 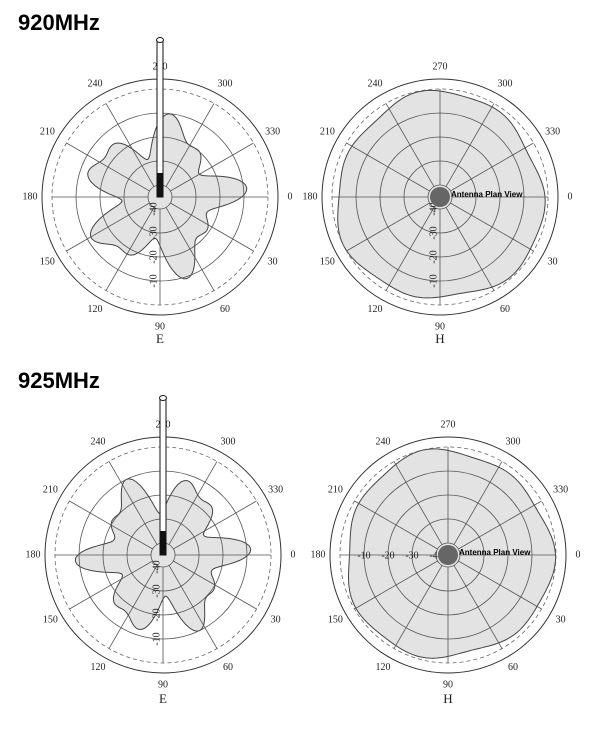 What do you see at coordinates (59, 380) in the screenshot?
I see `section-title: 925MHz` at bounding box center [59, 380].